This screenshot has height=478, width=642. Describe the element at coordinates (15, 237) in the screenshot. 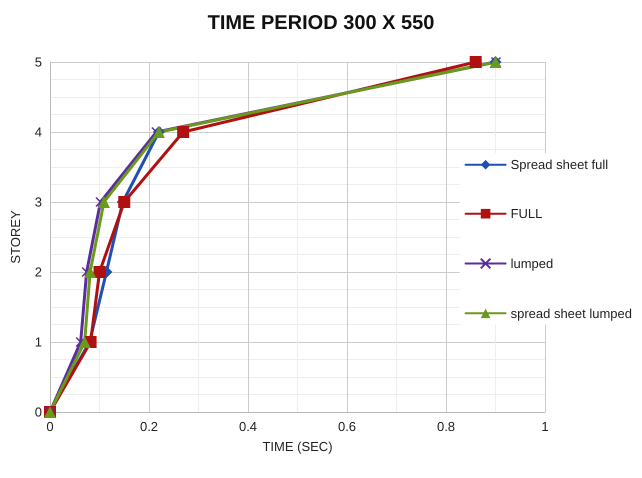

I see `y-axis-title: STOREY` at that location.